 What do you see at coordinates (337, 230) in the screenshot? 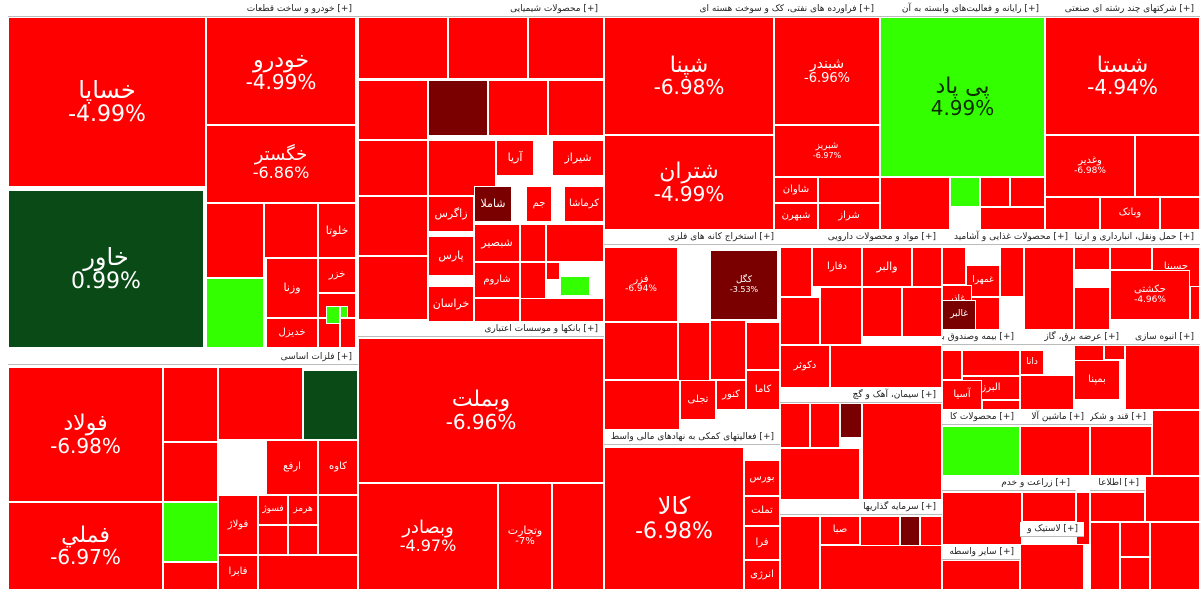
I see `tile-auto-4: خلوتا` at bounding box center [337, 230].